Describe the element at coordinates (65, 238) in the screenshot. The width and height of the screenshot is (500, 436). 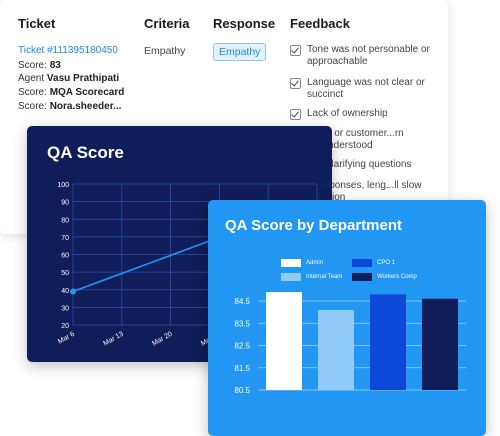
I see `y-tick-label: 70` at that location.